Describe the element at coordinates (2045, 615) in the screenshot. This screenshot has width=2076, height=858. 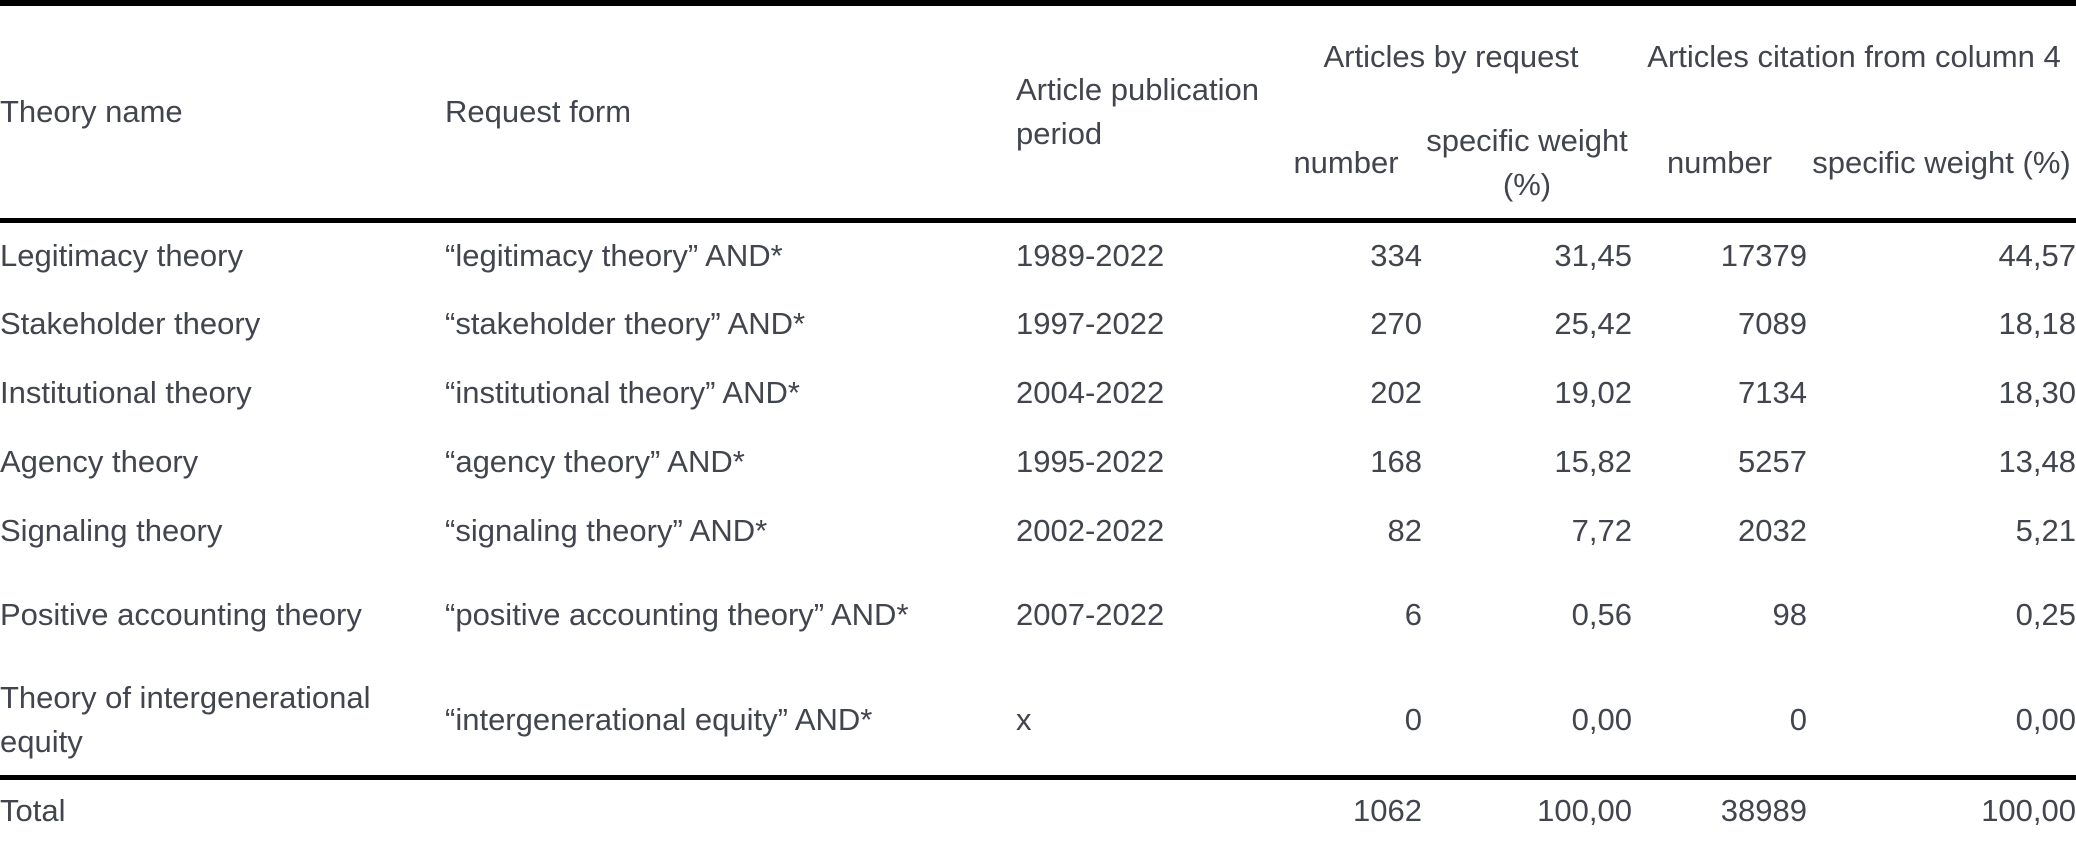
I see `cell-citation-weight: 0,25` at that location.